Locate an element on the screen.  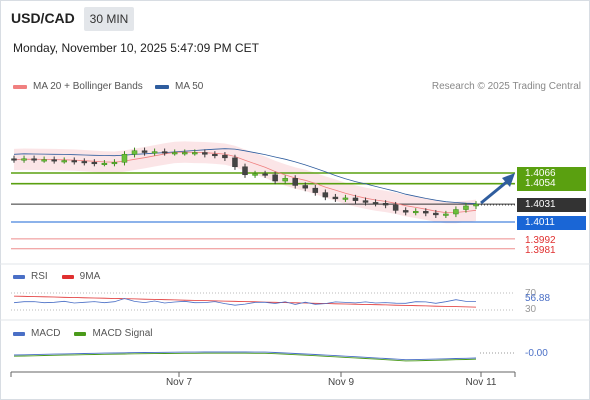
rsi-line is located at coordinates (244, 302).